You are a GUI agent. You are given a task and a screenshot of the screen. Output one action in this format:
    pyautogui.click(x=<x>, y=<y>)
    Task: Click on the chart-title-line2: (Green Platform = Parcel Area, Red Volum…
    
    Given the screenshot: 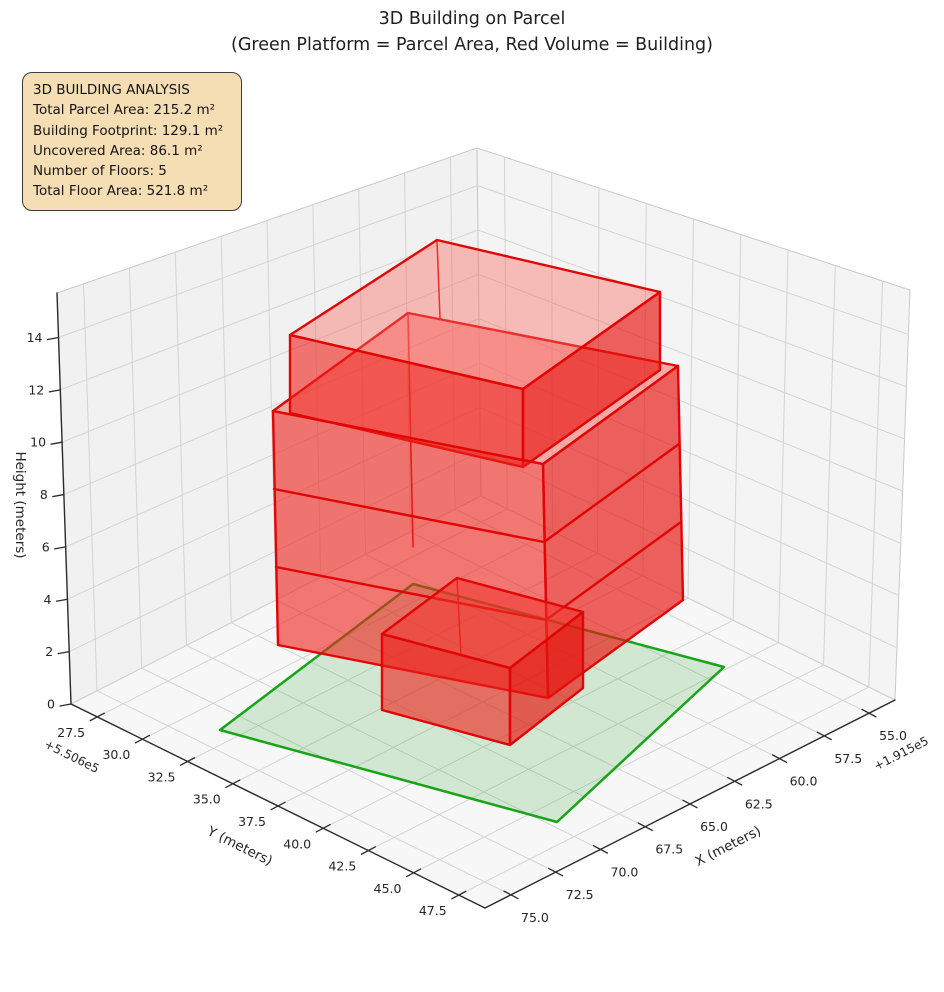 What is the action you would take?
    pyautogui.click(x=472, y=45)
    